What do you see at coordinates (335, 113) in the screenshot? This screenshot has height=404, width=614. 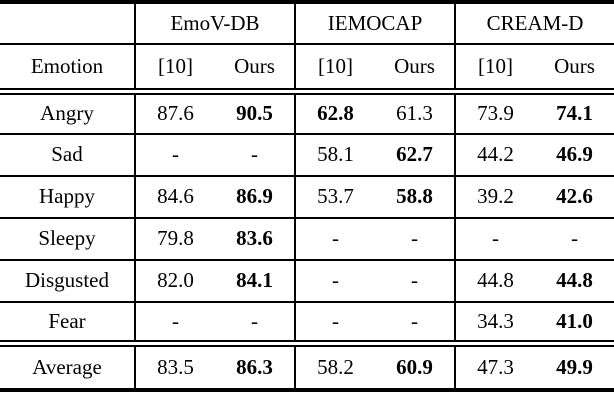 I see `metric-cell: 62.8` at bounding box center [335, 113].